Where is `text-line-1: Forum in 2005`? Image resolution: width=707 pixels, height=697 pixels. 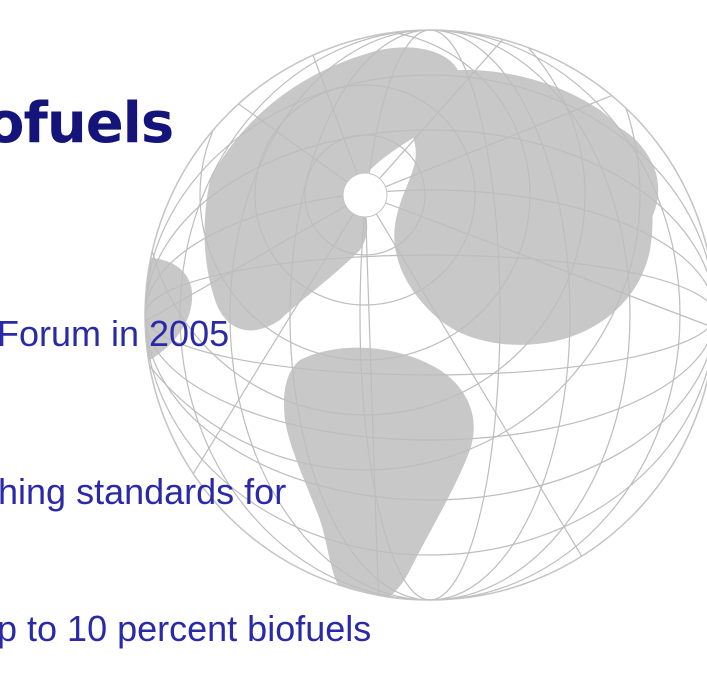 text-line-1: Forum in 2005 is located at coordinates (115, 333).